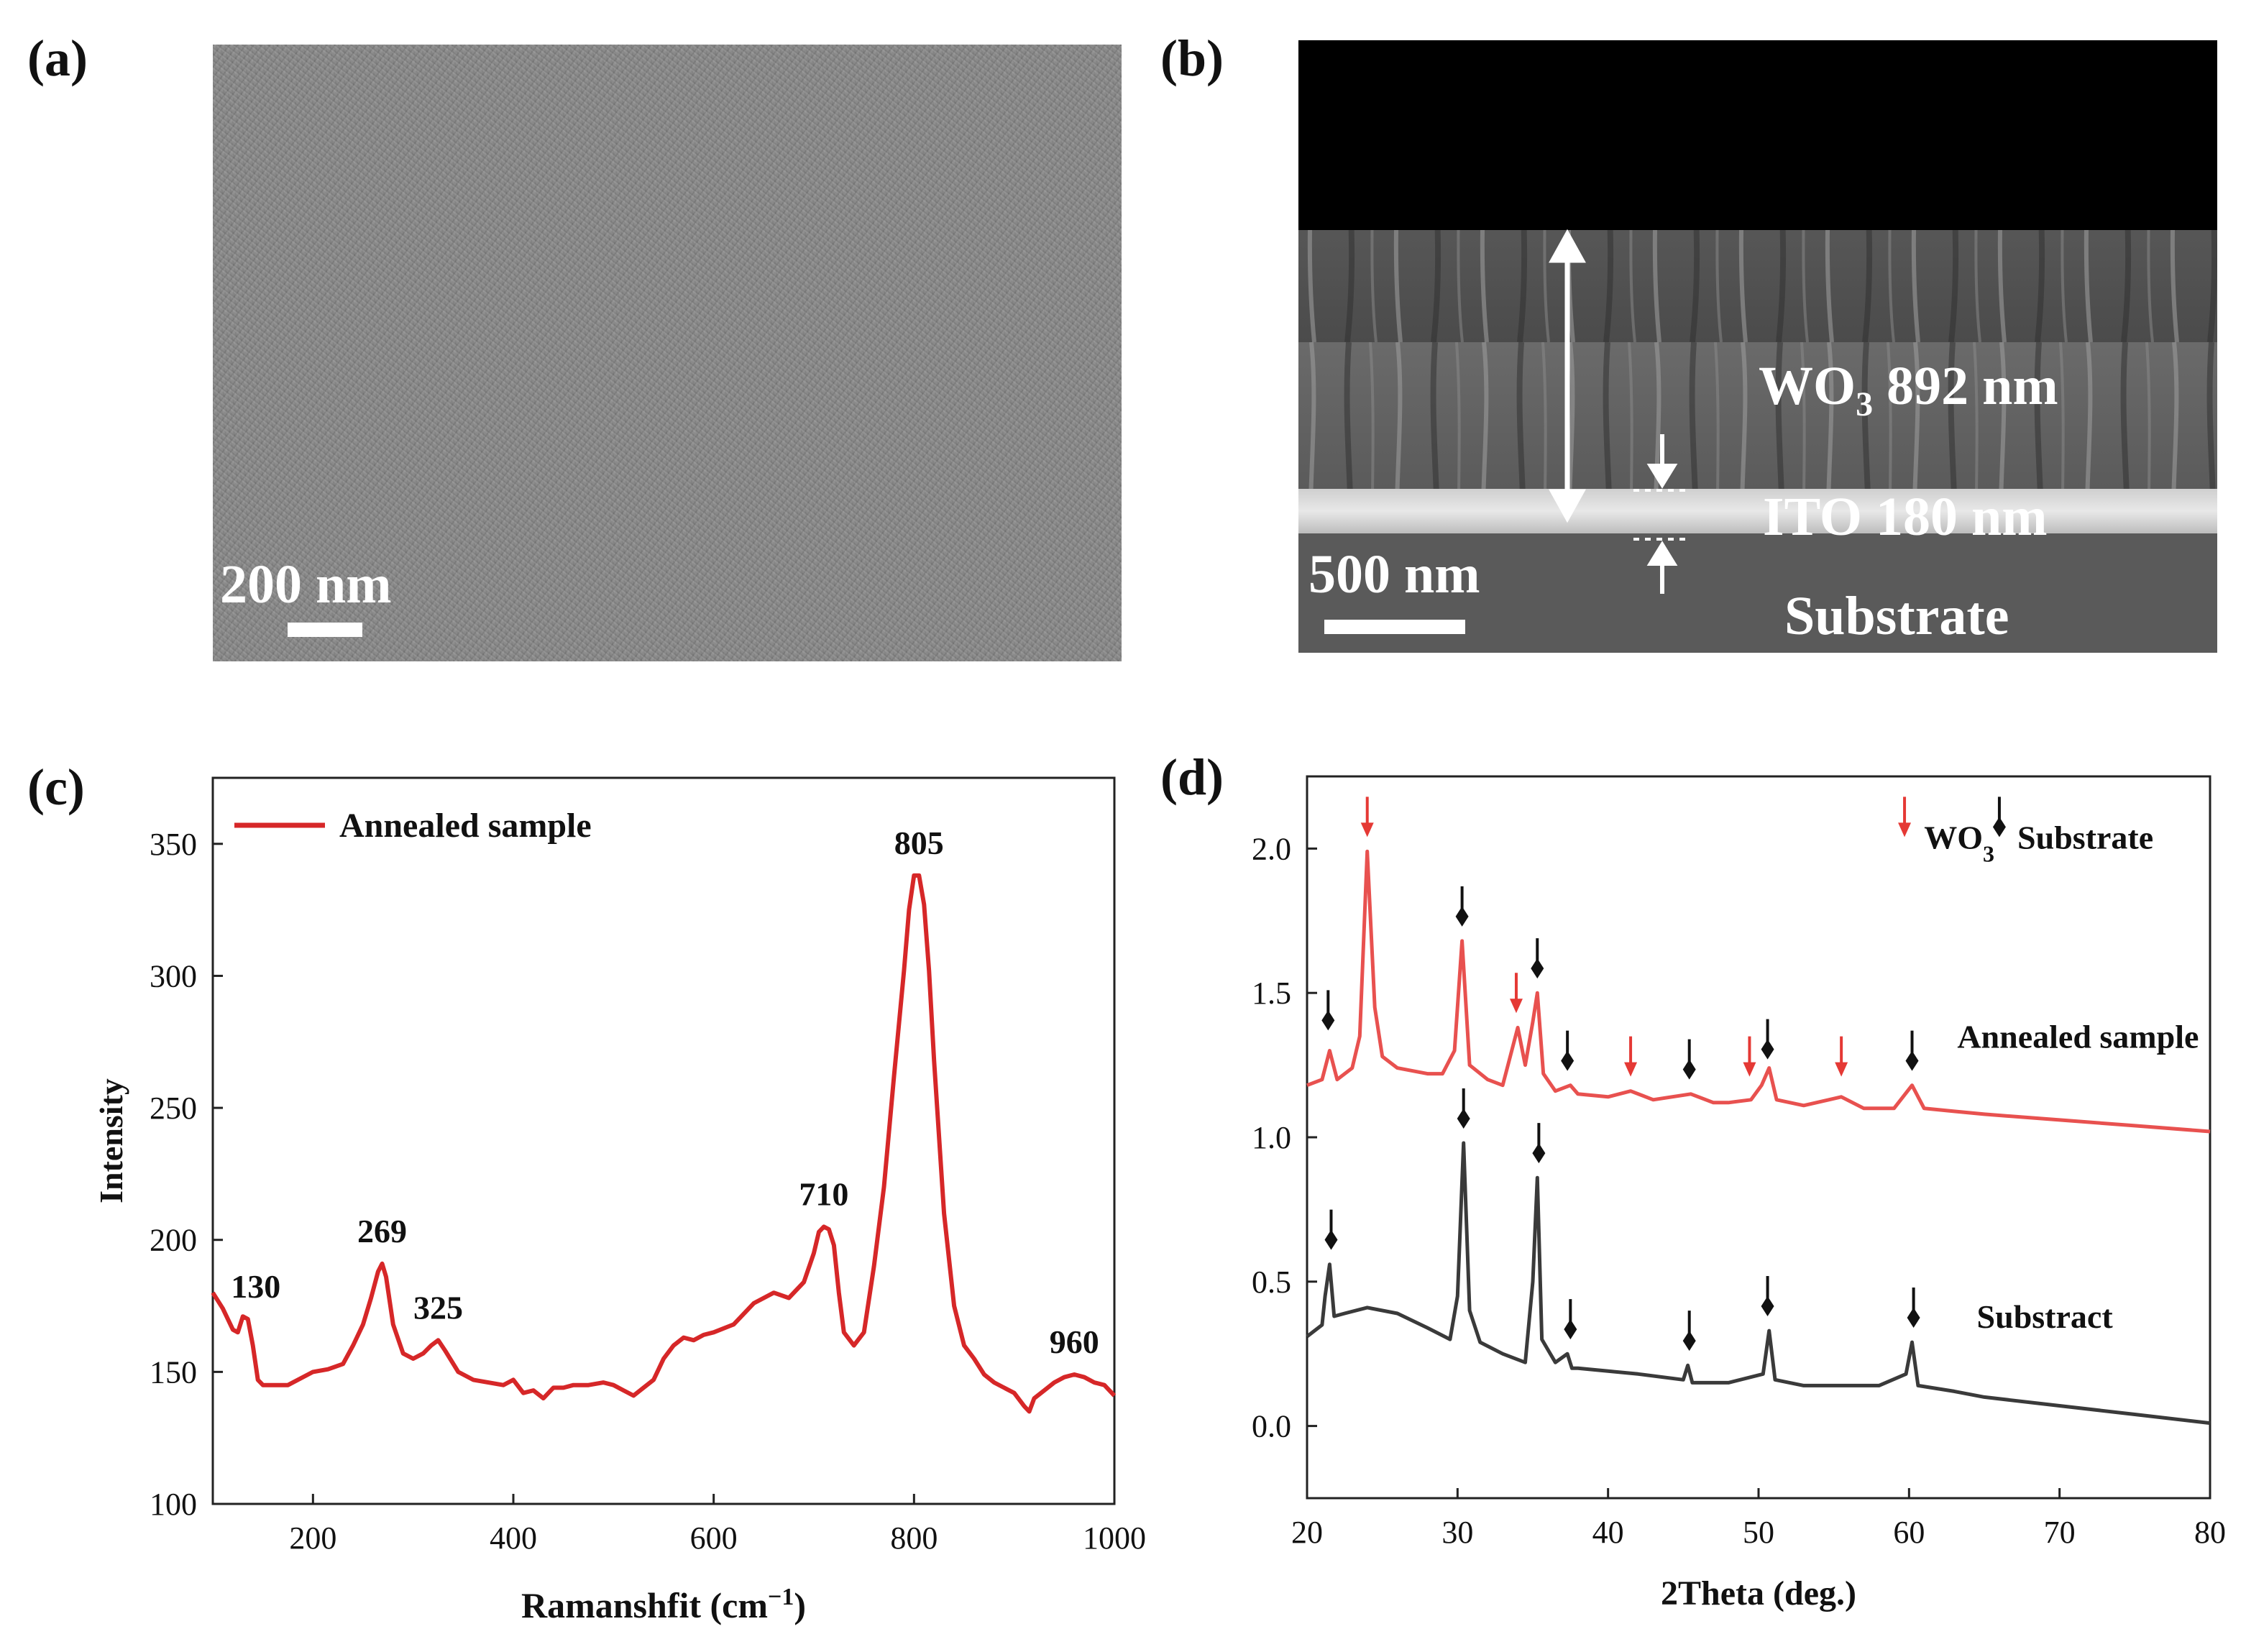 This screenshot has width=2246, height=1652. I want to click on x-tick-label-c: 800, so click(914, 1538).